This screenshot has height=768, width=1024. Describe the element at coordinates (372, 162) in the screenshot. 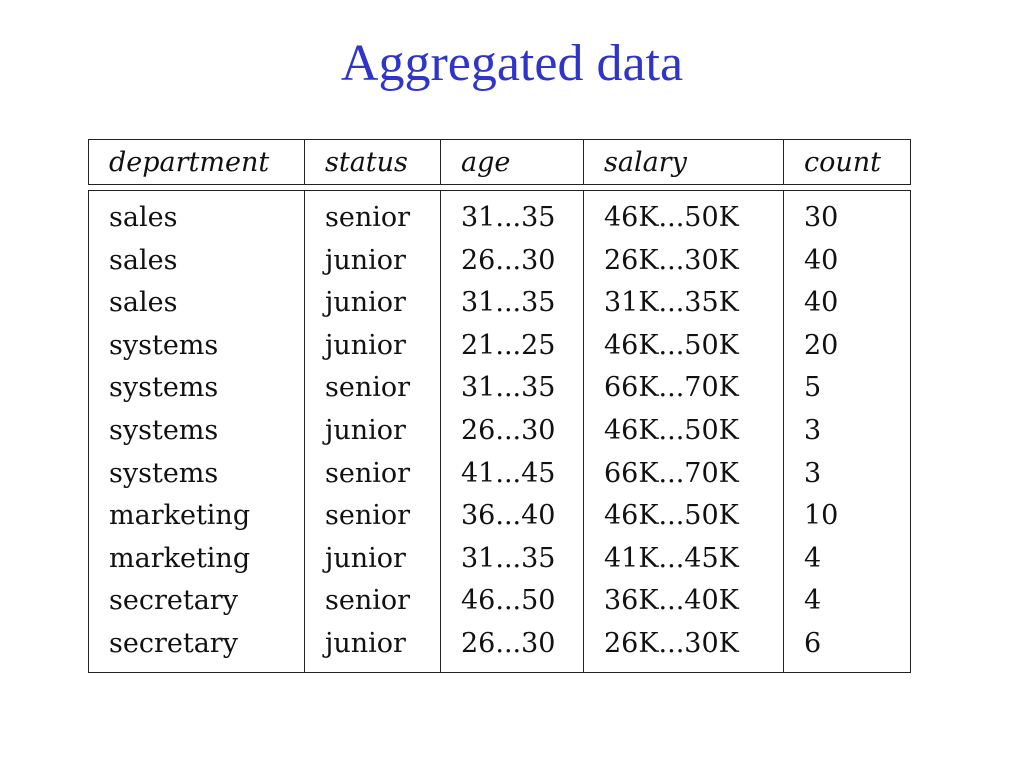

I see `header-status: status` at that location.